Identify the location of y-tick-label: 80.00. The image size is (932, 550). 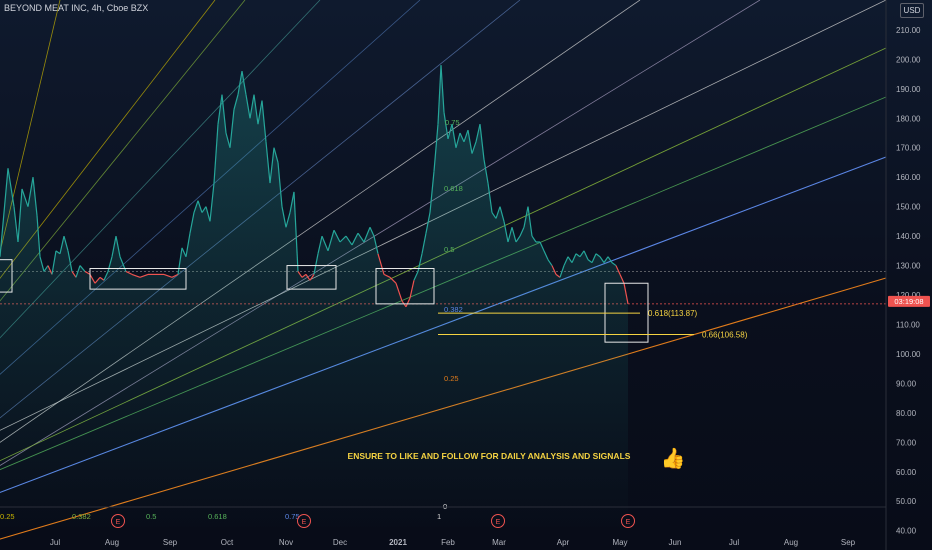
(906, 413).